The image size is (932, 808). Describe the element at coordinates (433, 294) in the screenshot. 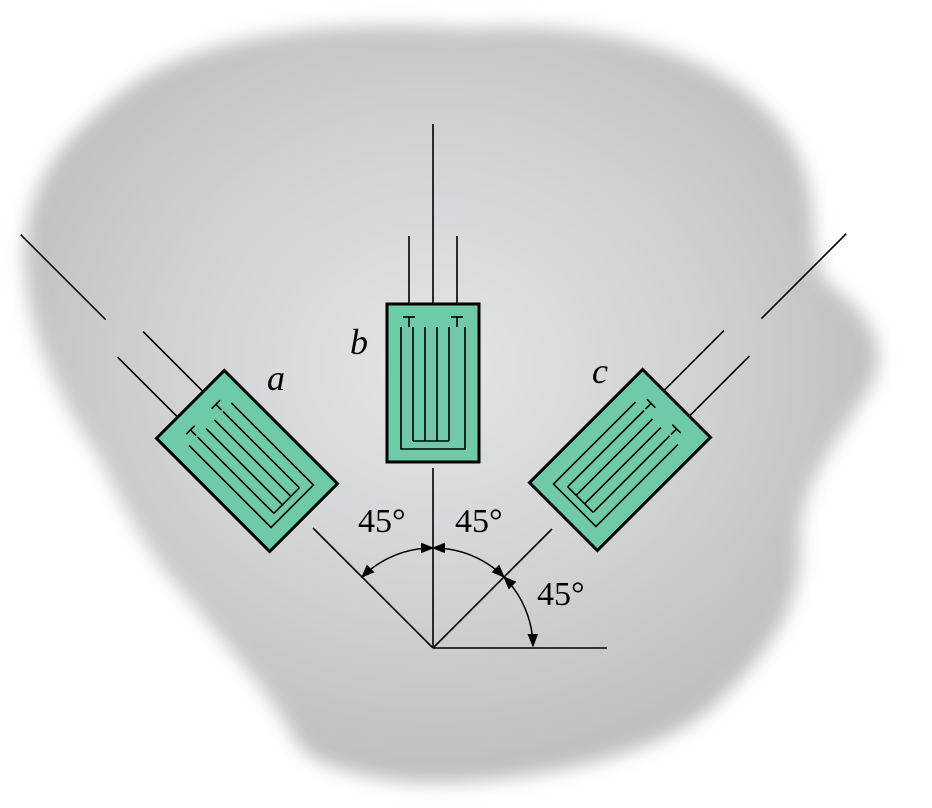

I see `strain-gauge-b` at that location.